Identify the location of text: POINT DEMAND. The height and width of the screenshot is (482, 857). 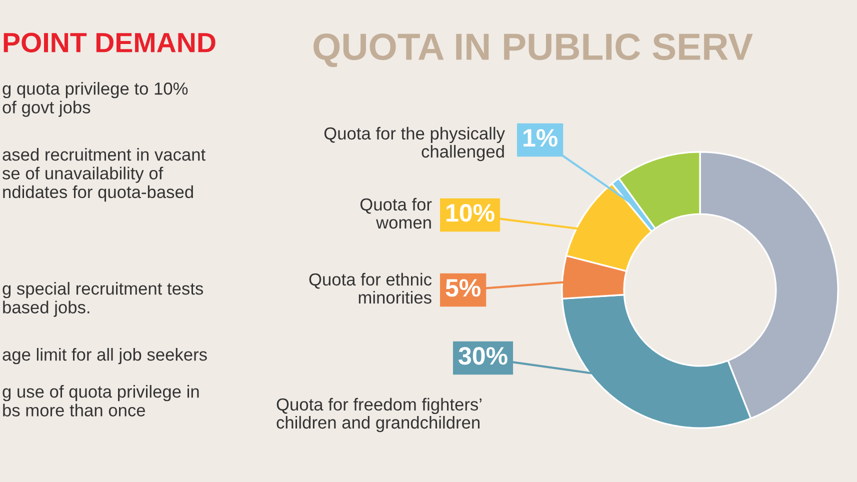
(110, 42).